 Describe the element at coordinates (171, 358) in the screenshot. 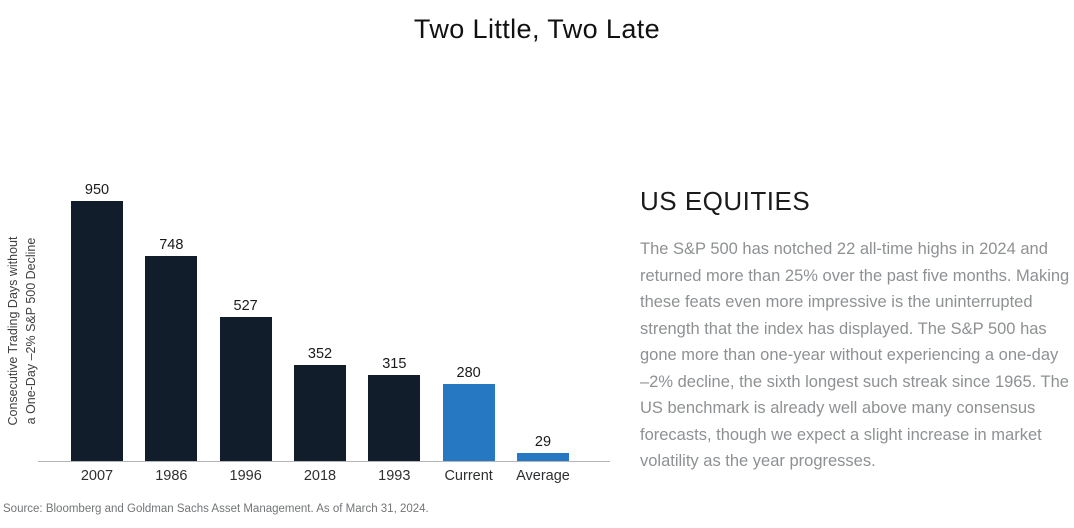

I see `bar-1986` at that location.